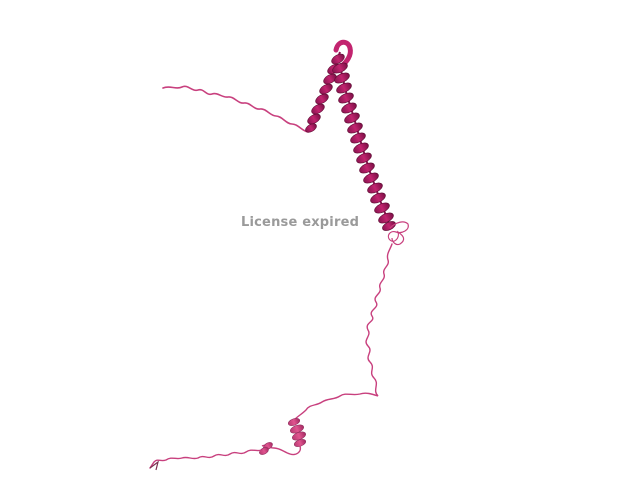 The image size is (640, 480). What do you see at coordinates (266, 448) in the screenshot?
I see `lower-tiny-helix` at bounding box center [266, 448].